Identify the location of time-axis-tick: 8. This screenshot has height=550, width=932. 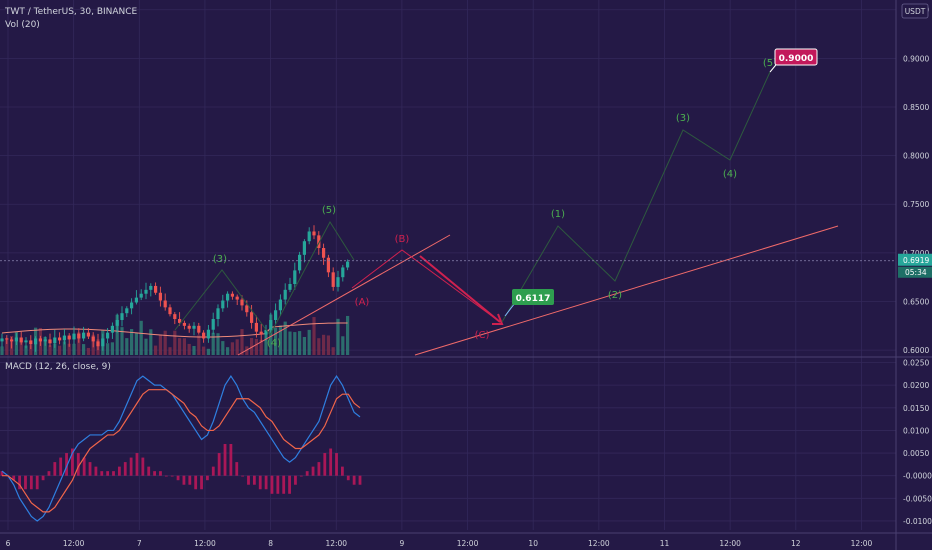
(270, 543).